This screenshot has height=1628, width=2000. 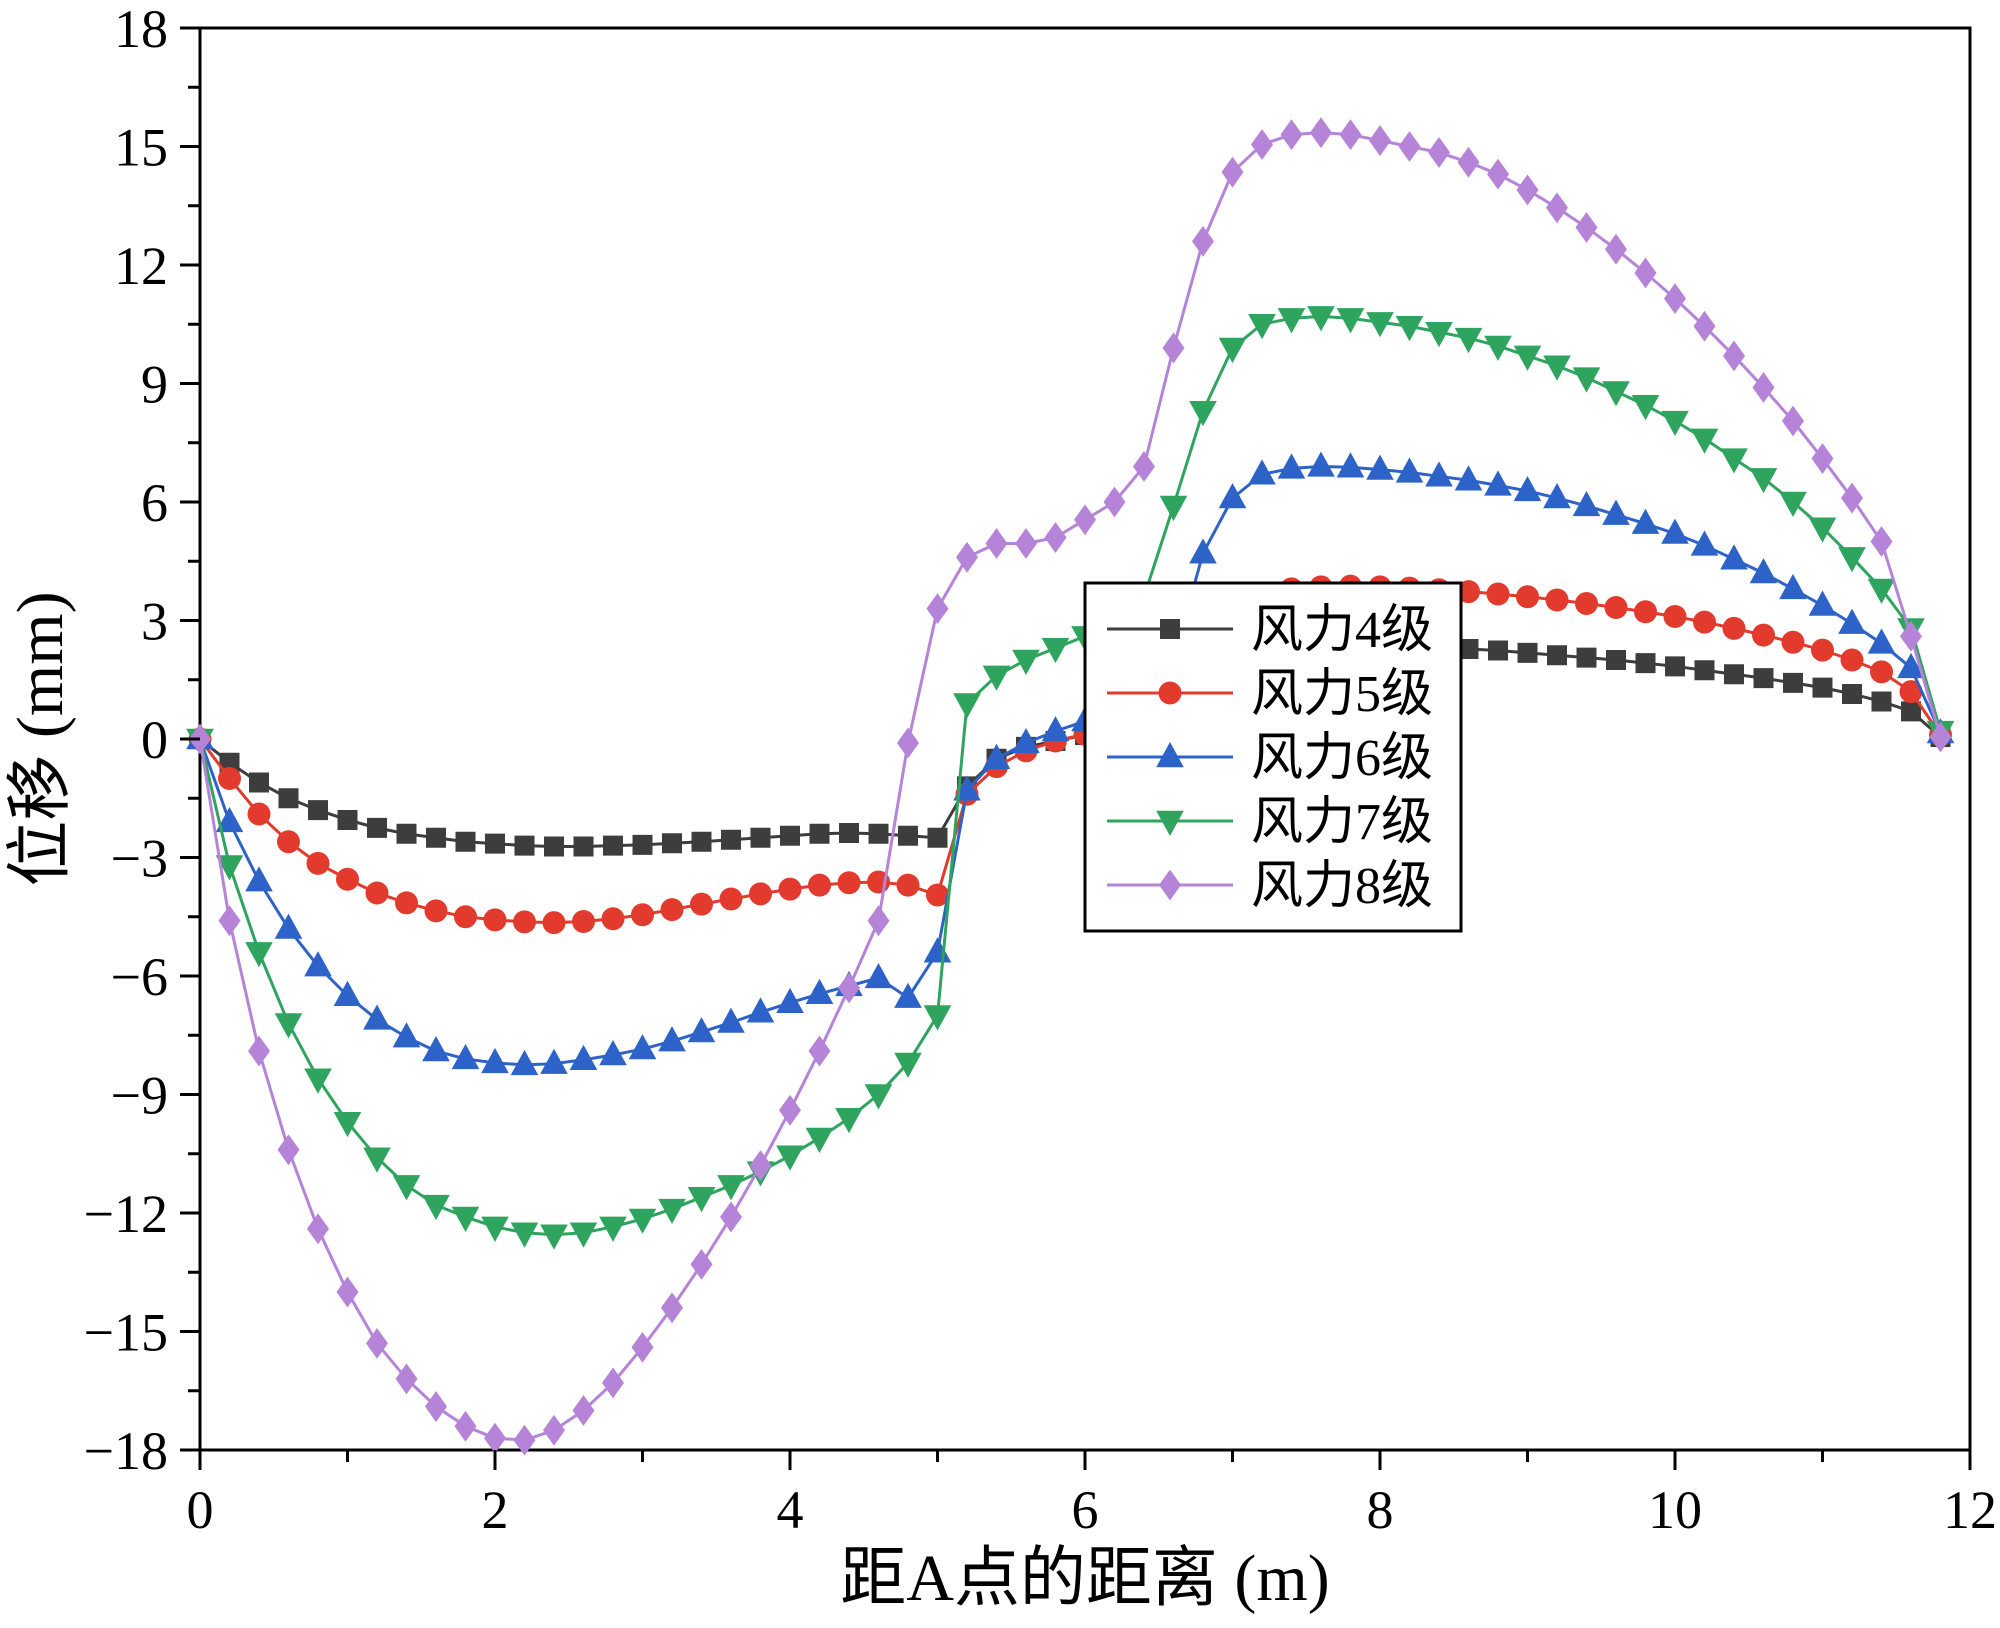 I want to click on legend-entry: 风力5级, so click(x=1270, y=694).